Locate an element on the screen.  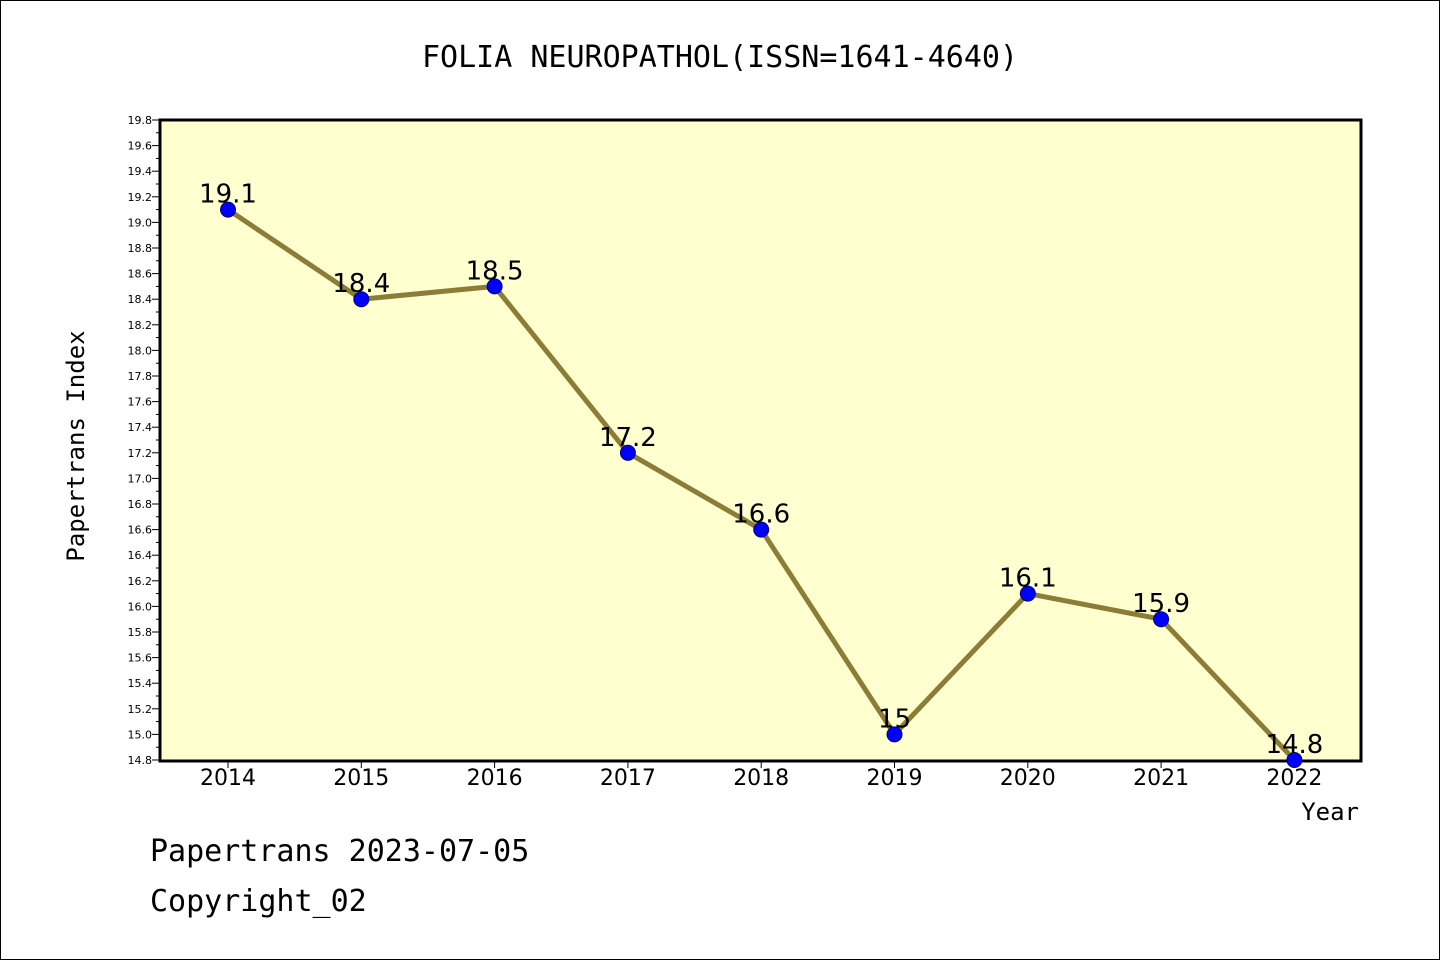
y-tick-label: 16.2 is located at coordinates (140, 581).